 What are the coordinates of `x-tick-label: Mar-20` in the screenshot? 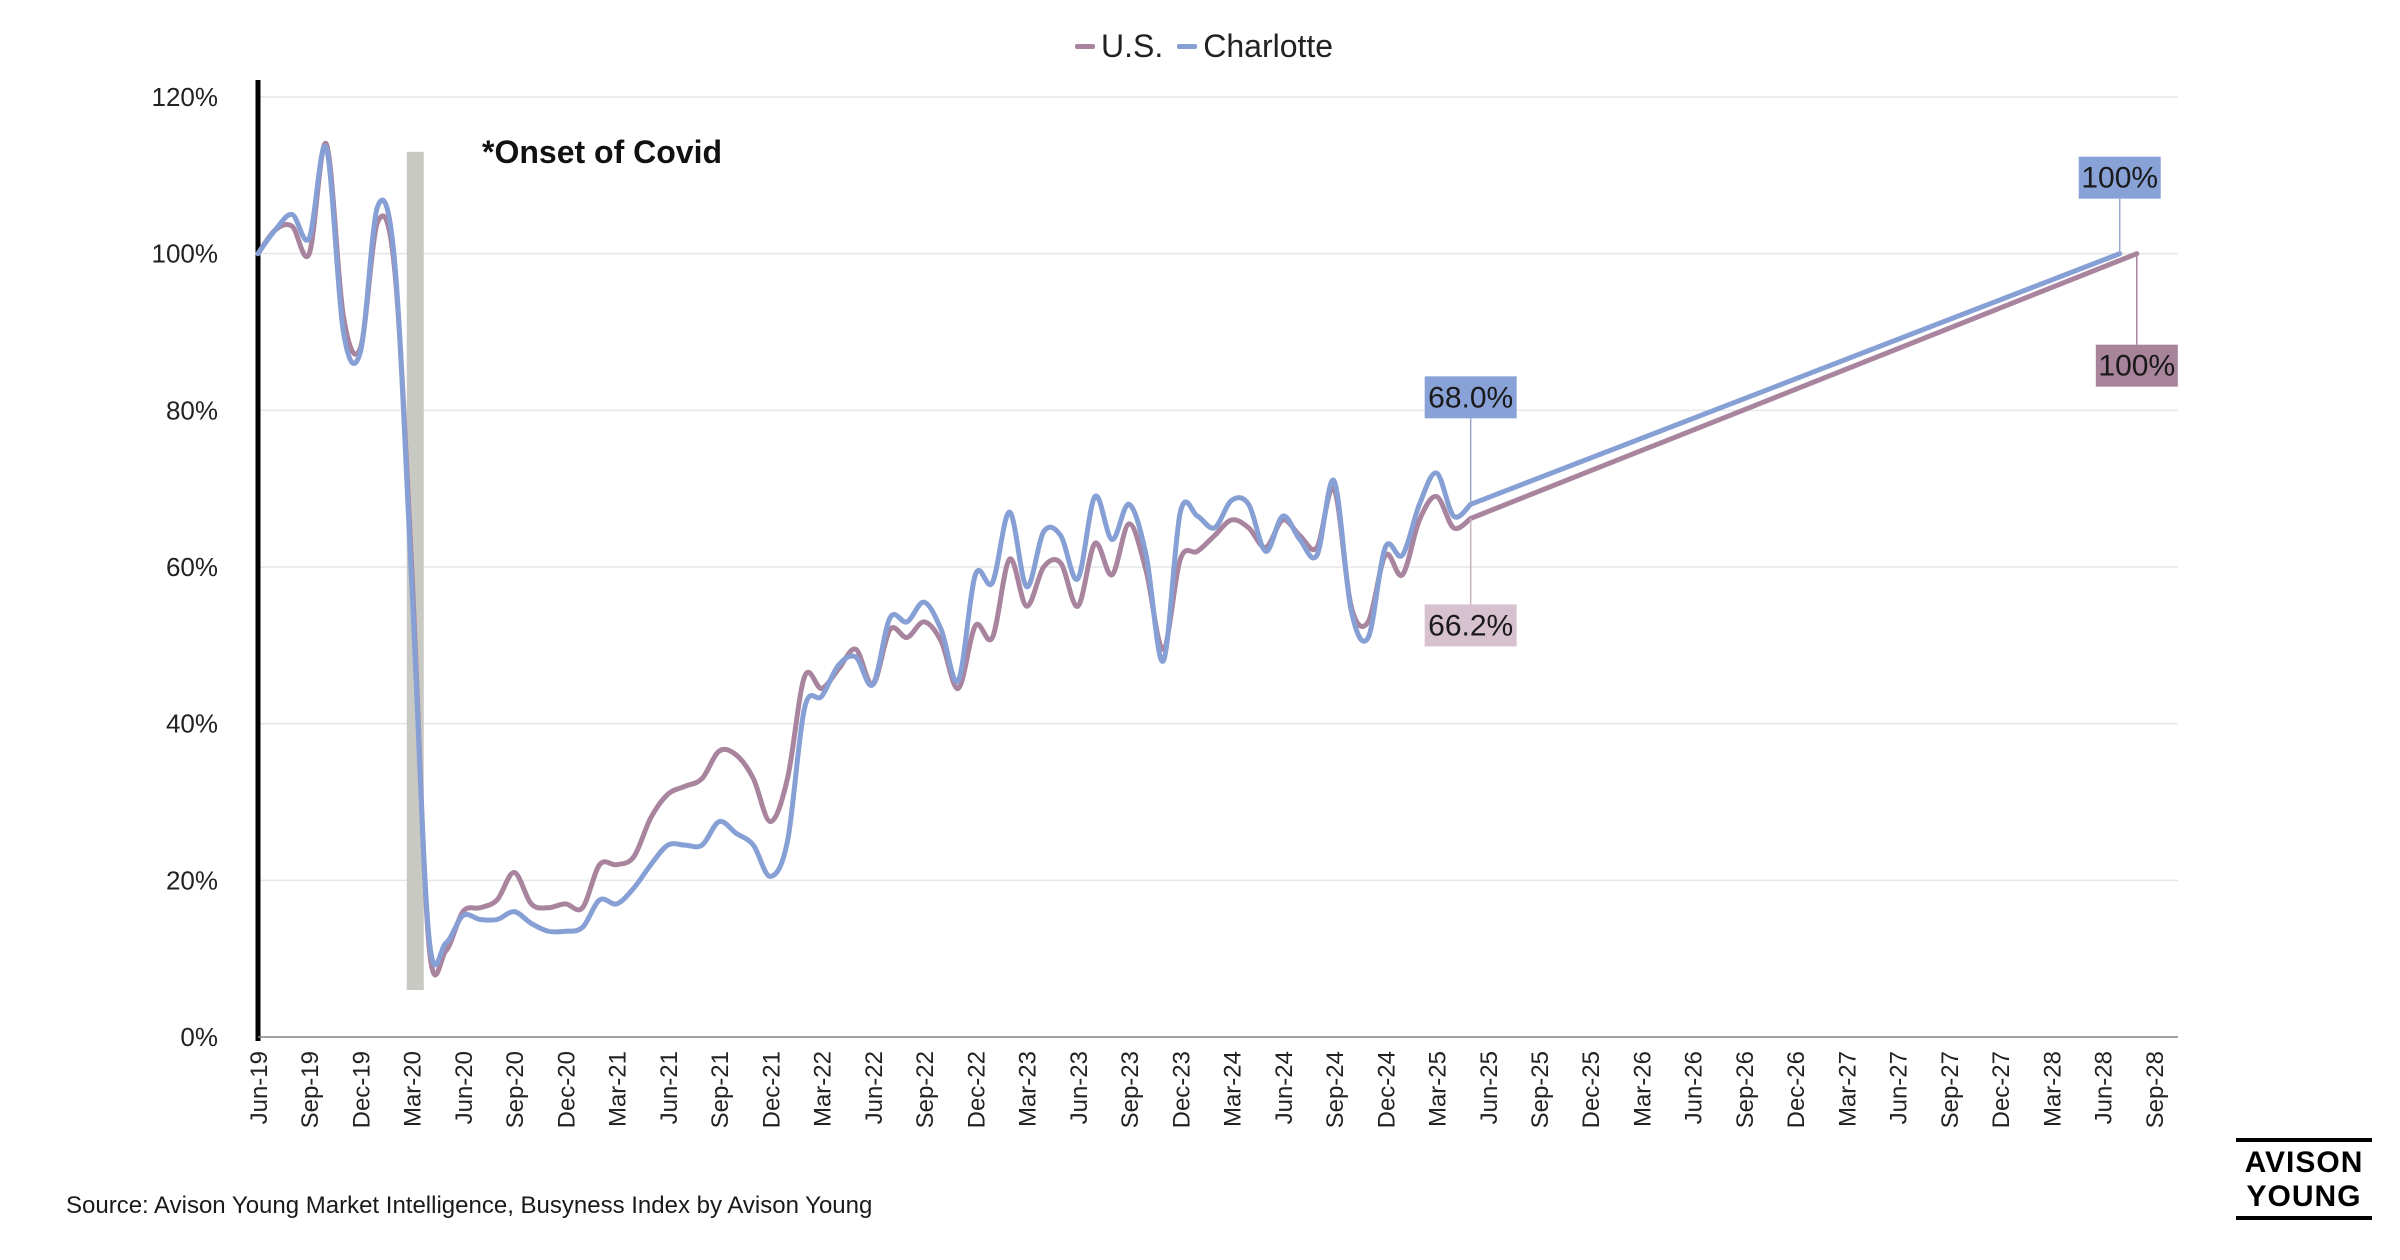 It's located at (413, 1089).